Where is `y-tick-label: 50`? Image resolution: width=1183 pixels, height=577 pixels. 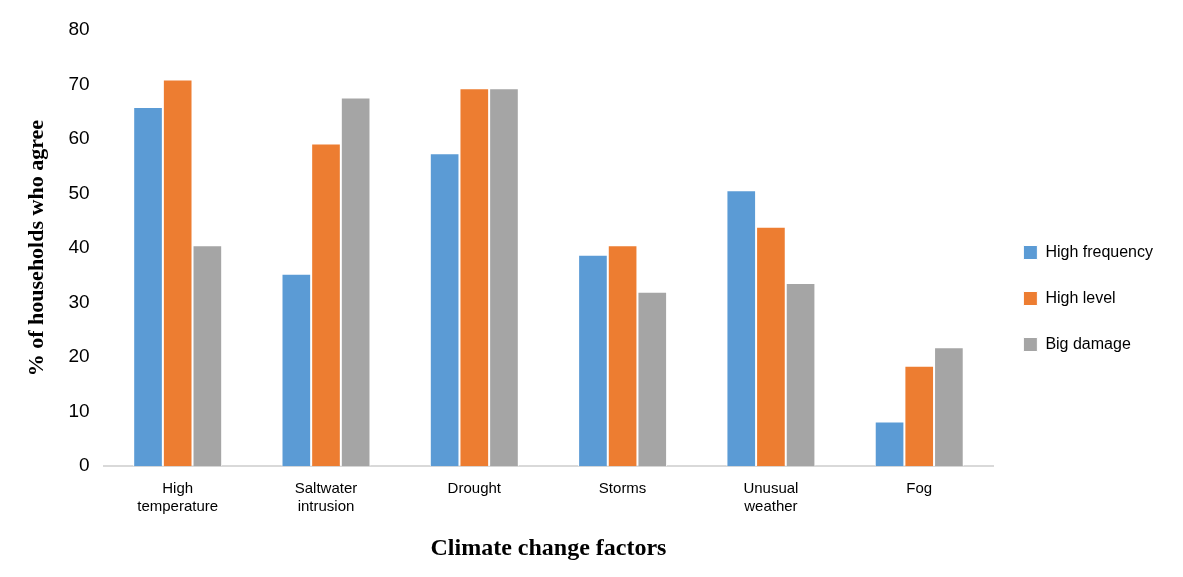 y-tick-label: 50 is located at coordinates (79, 192).